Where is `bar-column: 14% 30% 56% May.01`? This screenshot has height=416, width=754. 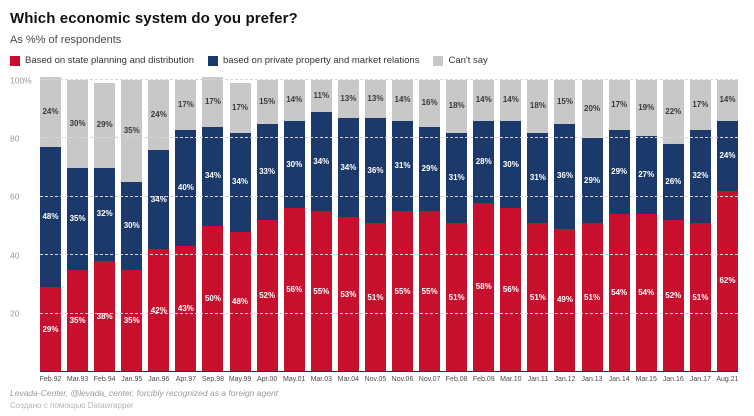 bar-column: 14% 30% 56% May.01 is located at coordinates (294, 231).